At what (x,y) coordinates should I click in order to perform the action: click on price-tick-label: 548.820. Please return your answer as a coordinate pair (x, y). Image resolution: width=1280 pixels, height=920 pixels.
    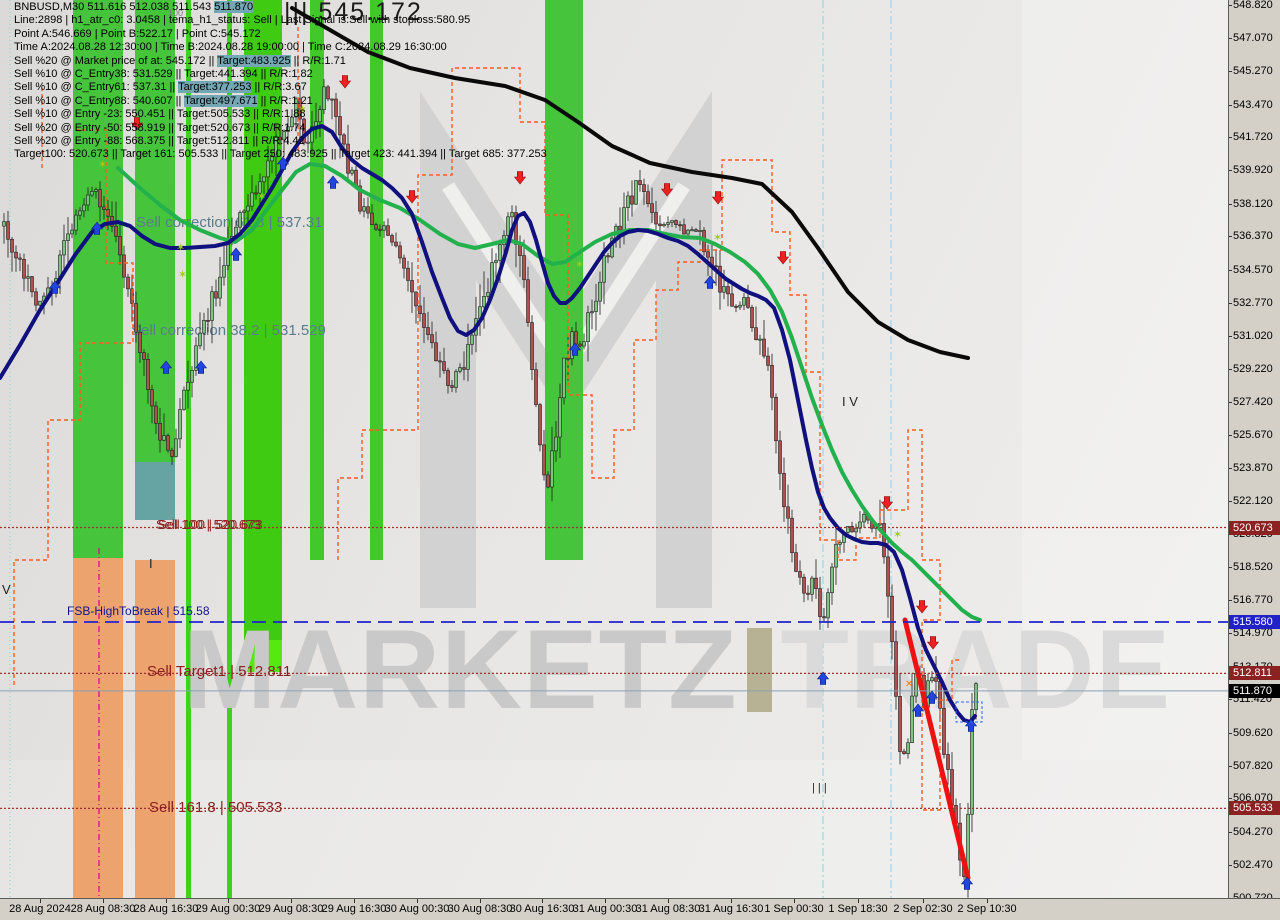
    Looking at the image, I should click on (1253, 6).